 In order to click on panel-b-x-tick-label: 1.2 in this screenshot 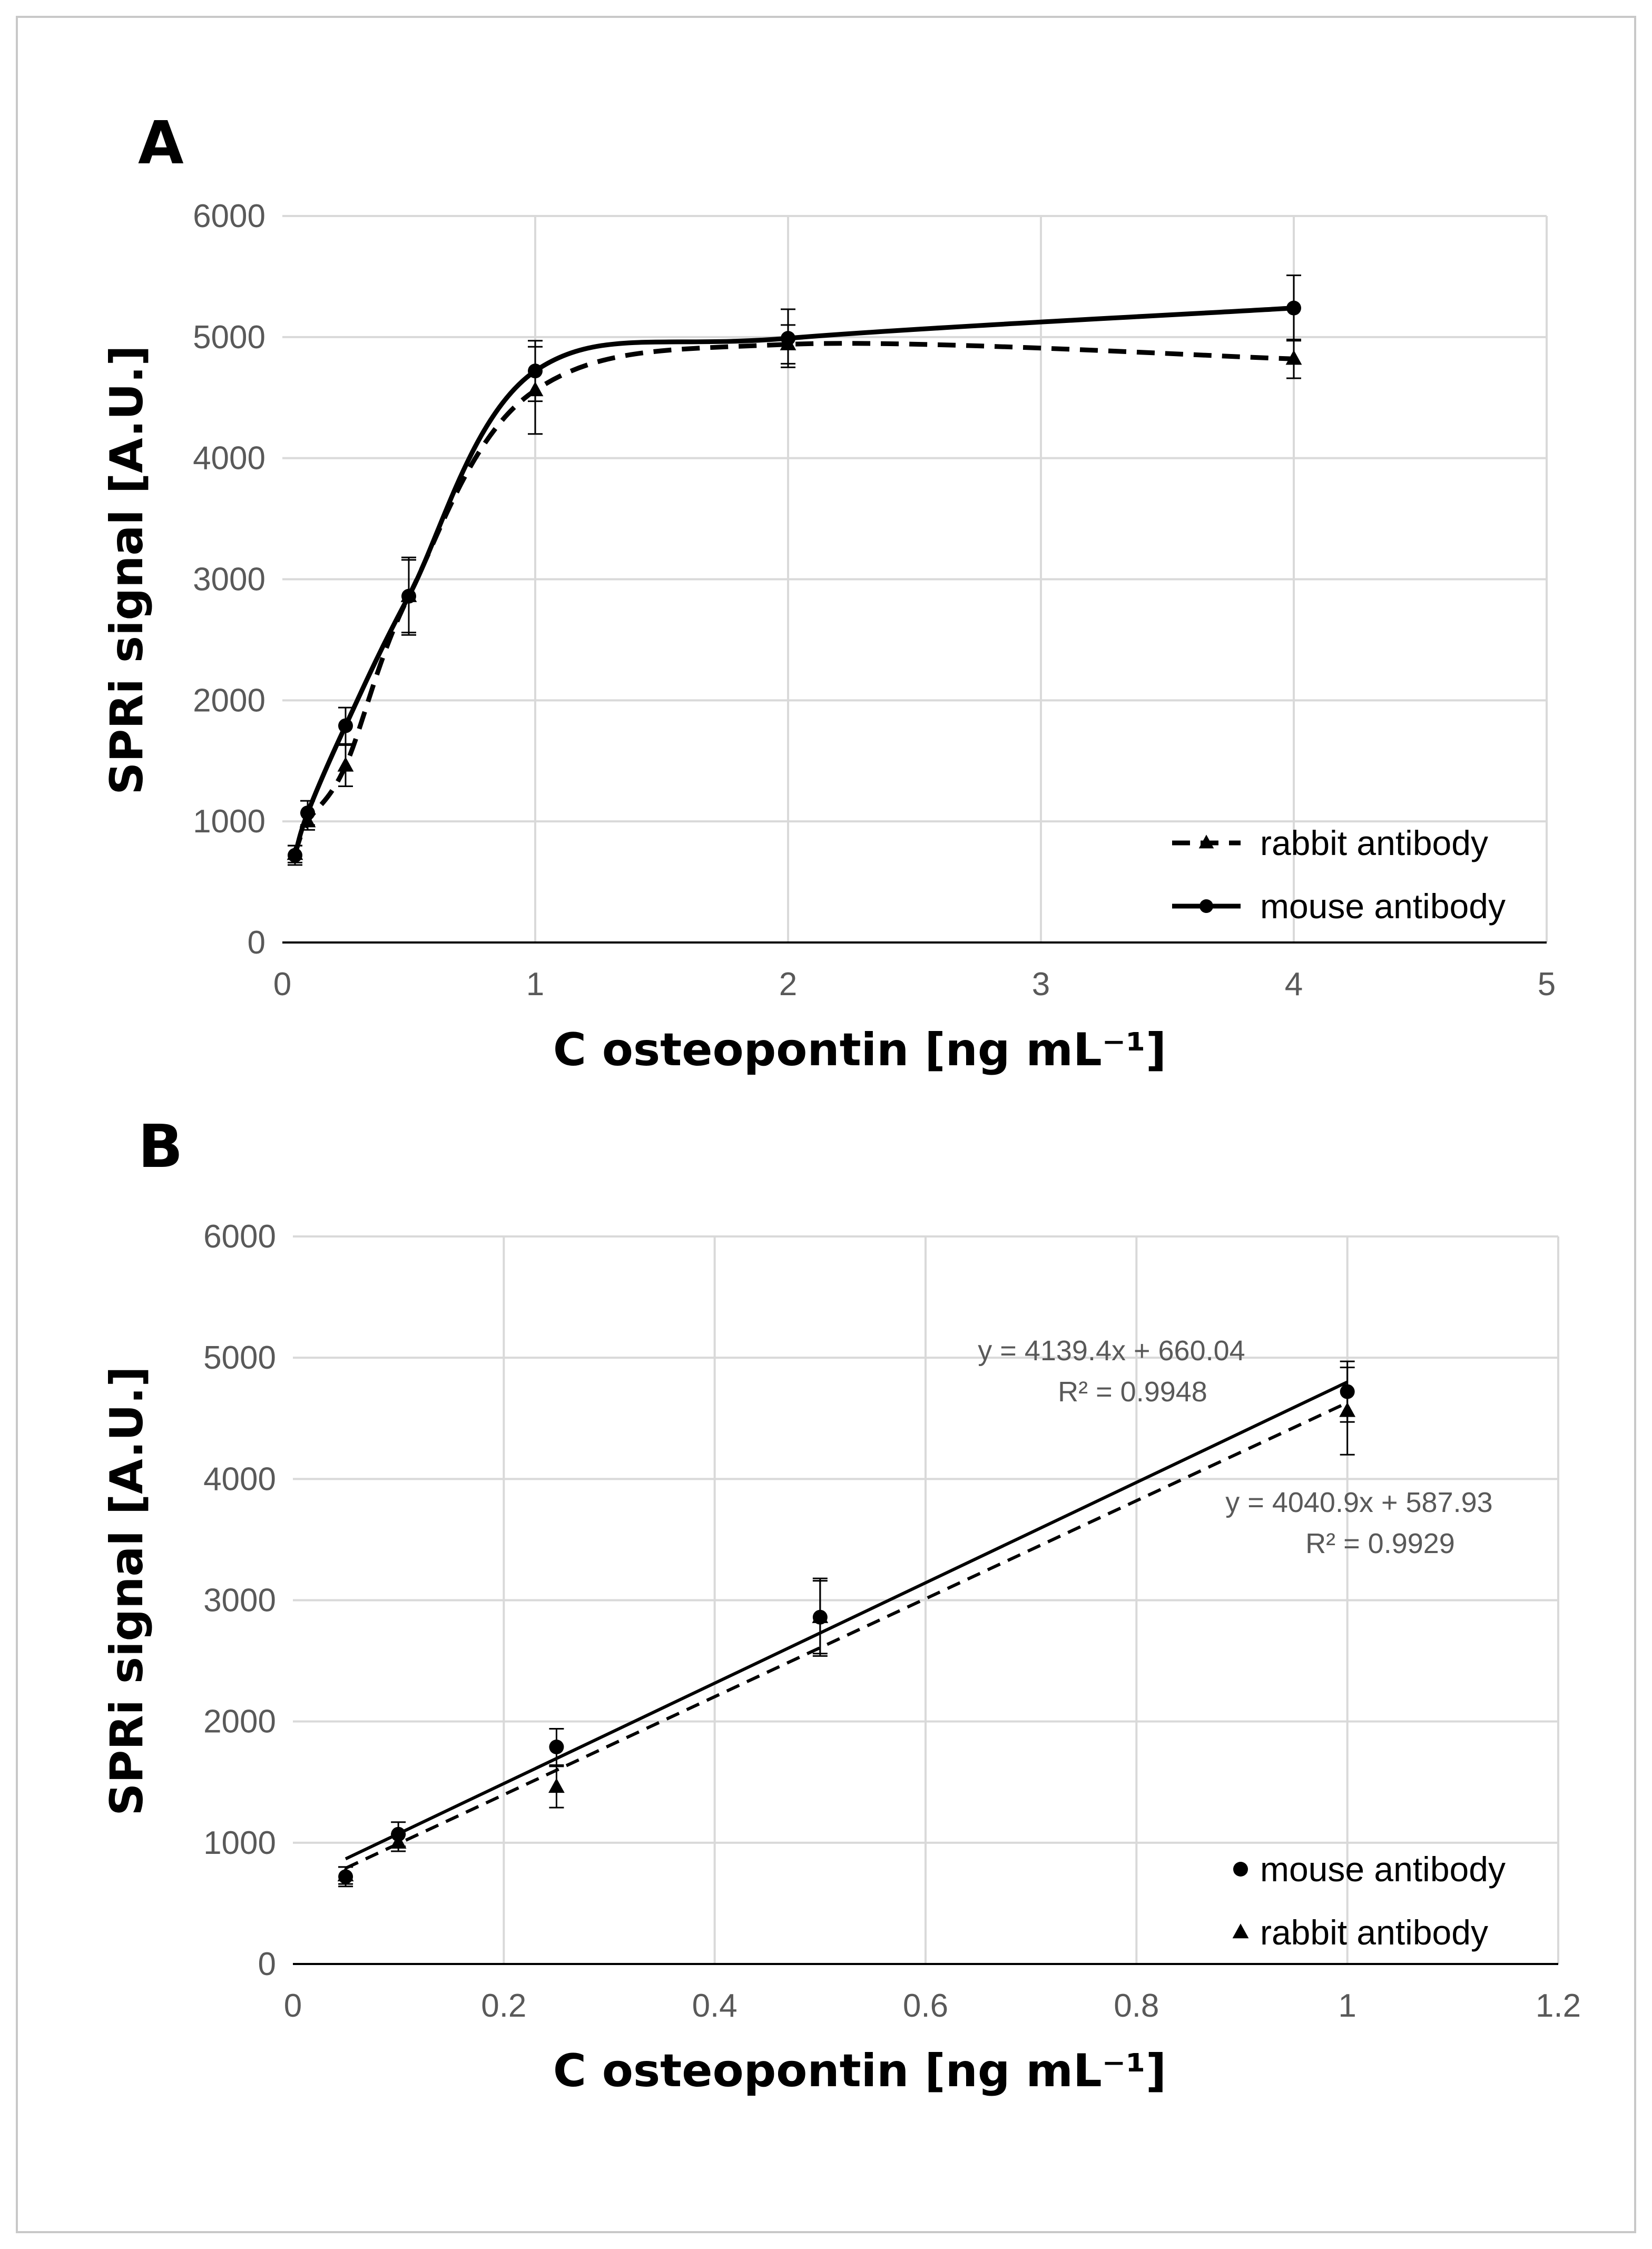, I will do `click(1558, 2006)`.